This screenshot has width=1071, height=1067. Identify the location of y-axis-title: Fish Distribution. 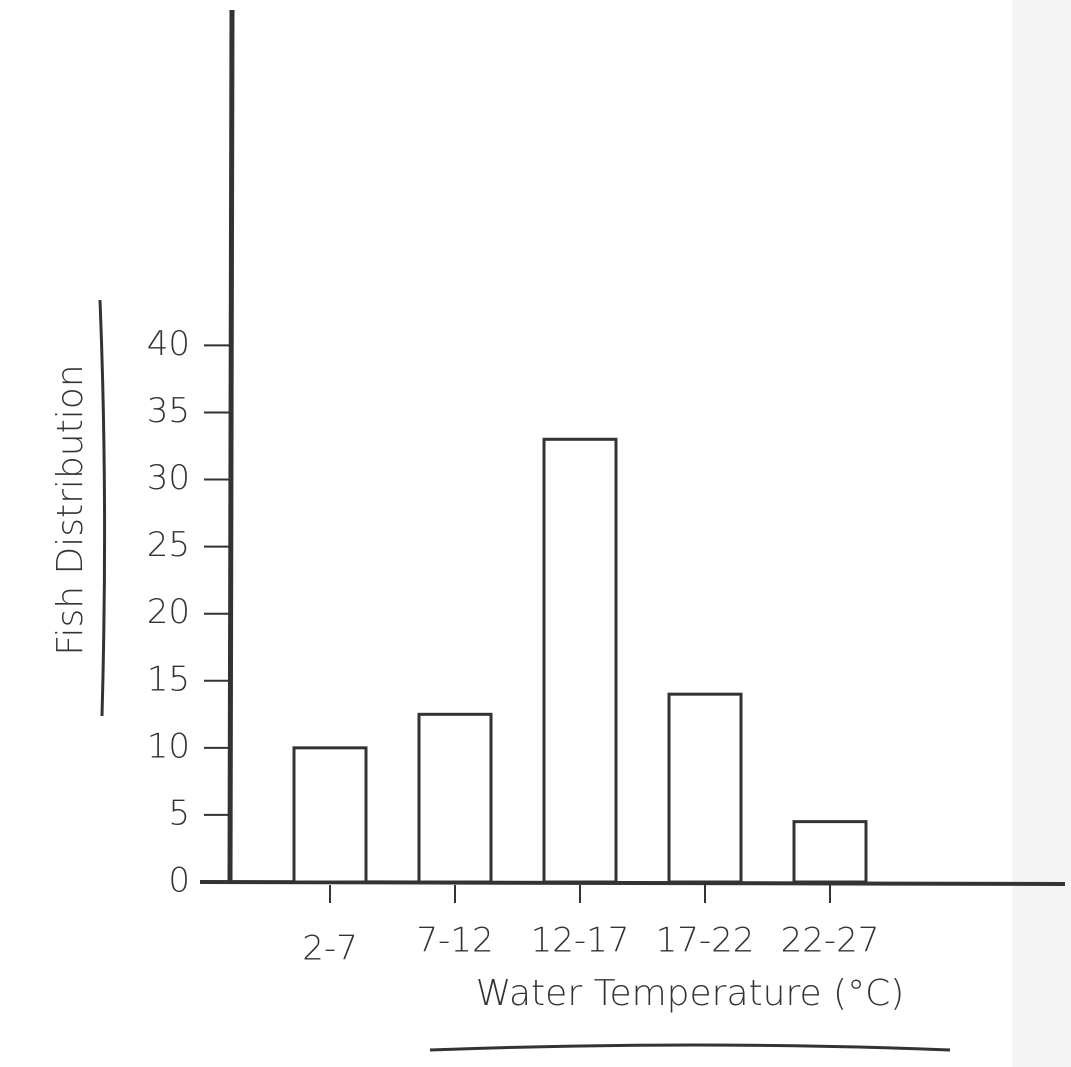
(70, 509).